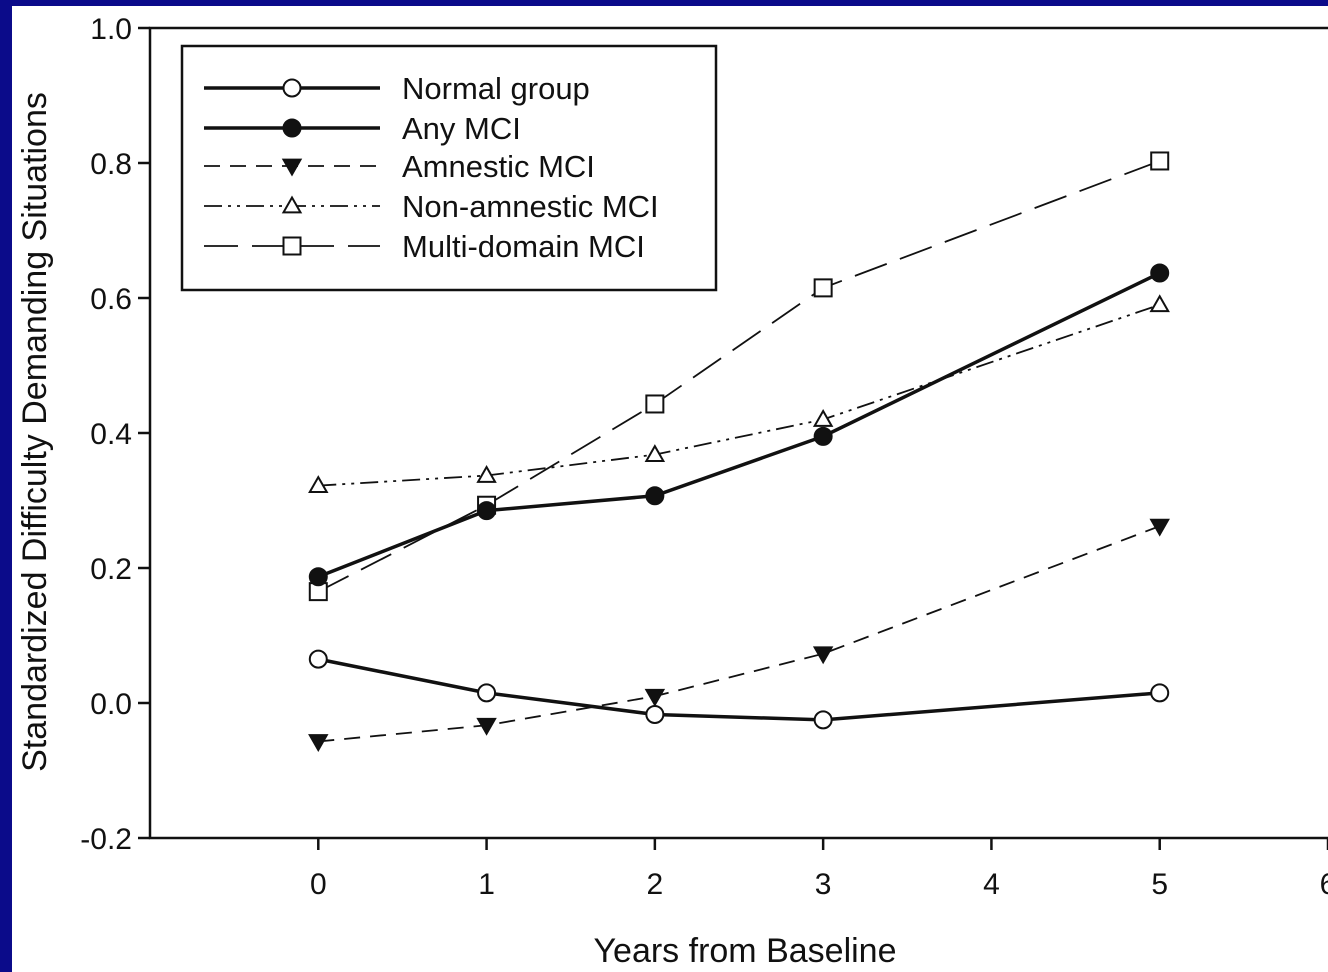 Image resolution: width=1328 pixels, height=972 pixels. Describe the element at coordinates (1324, 884) in the screenshot. I see `x-tick-label: 6` at that location.